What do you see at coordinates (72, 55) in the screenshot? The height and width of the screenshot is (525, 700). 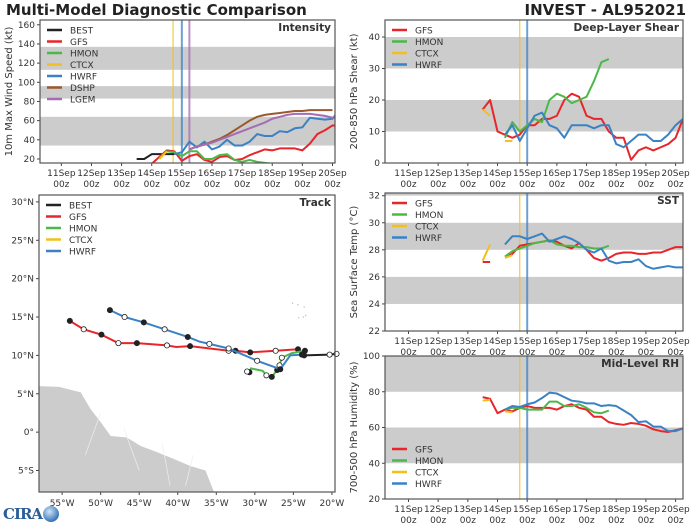 I see `legend-item-hmon: HMON` at bounding box center [72, 55].